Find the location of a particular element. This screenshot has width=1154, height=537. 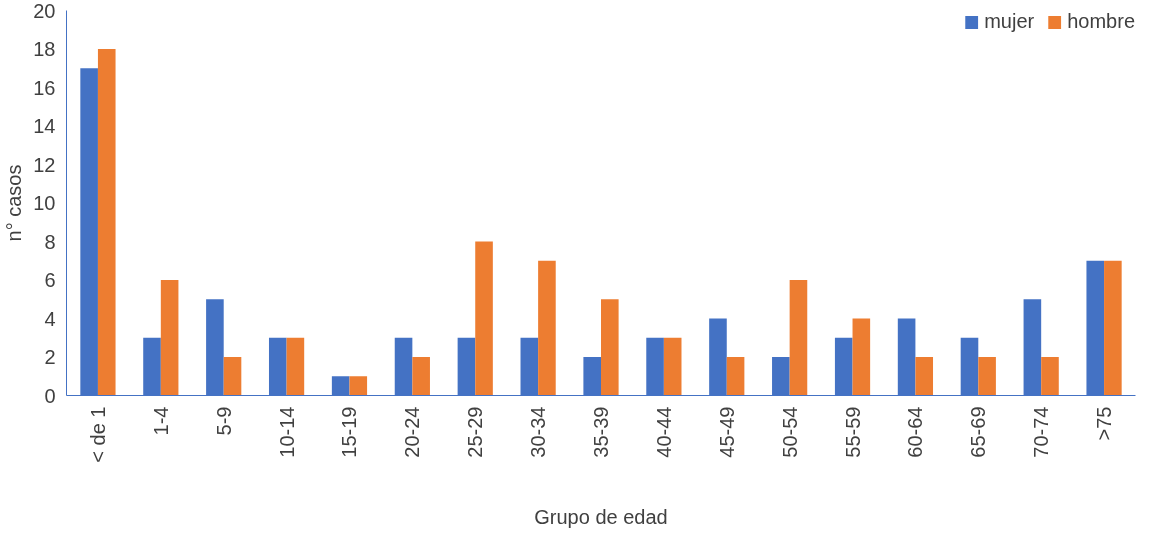

x-tick-label: 70-74 is located at coordinates (1041, 432).